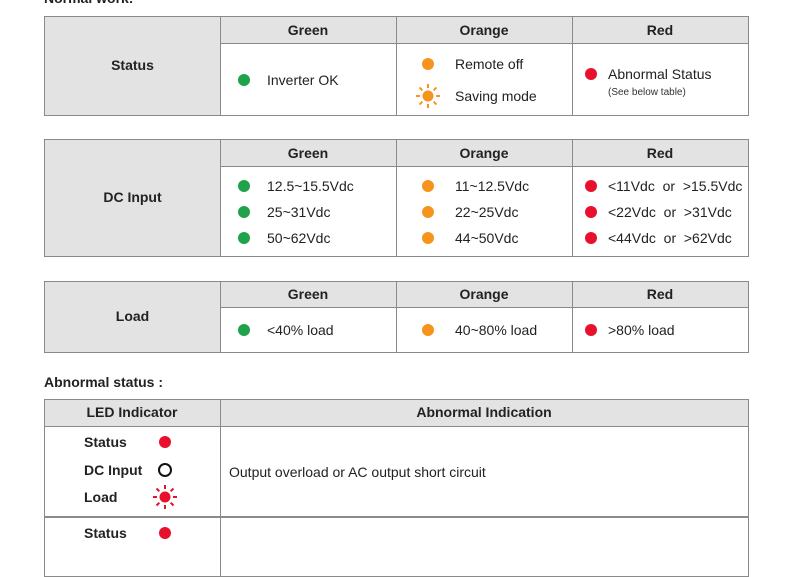 Image resolution: width=805 pixels, height=577 pixels. Describe the element at coordinates (300, 330) in the screenshot. I see `item-text: <40% load` at that location.